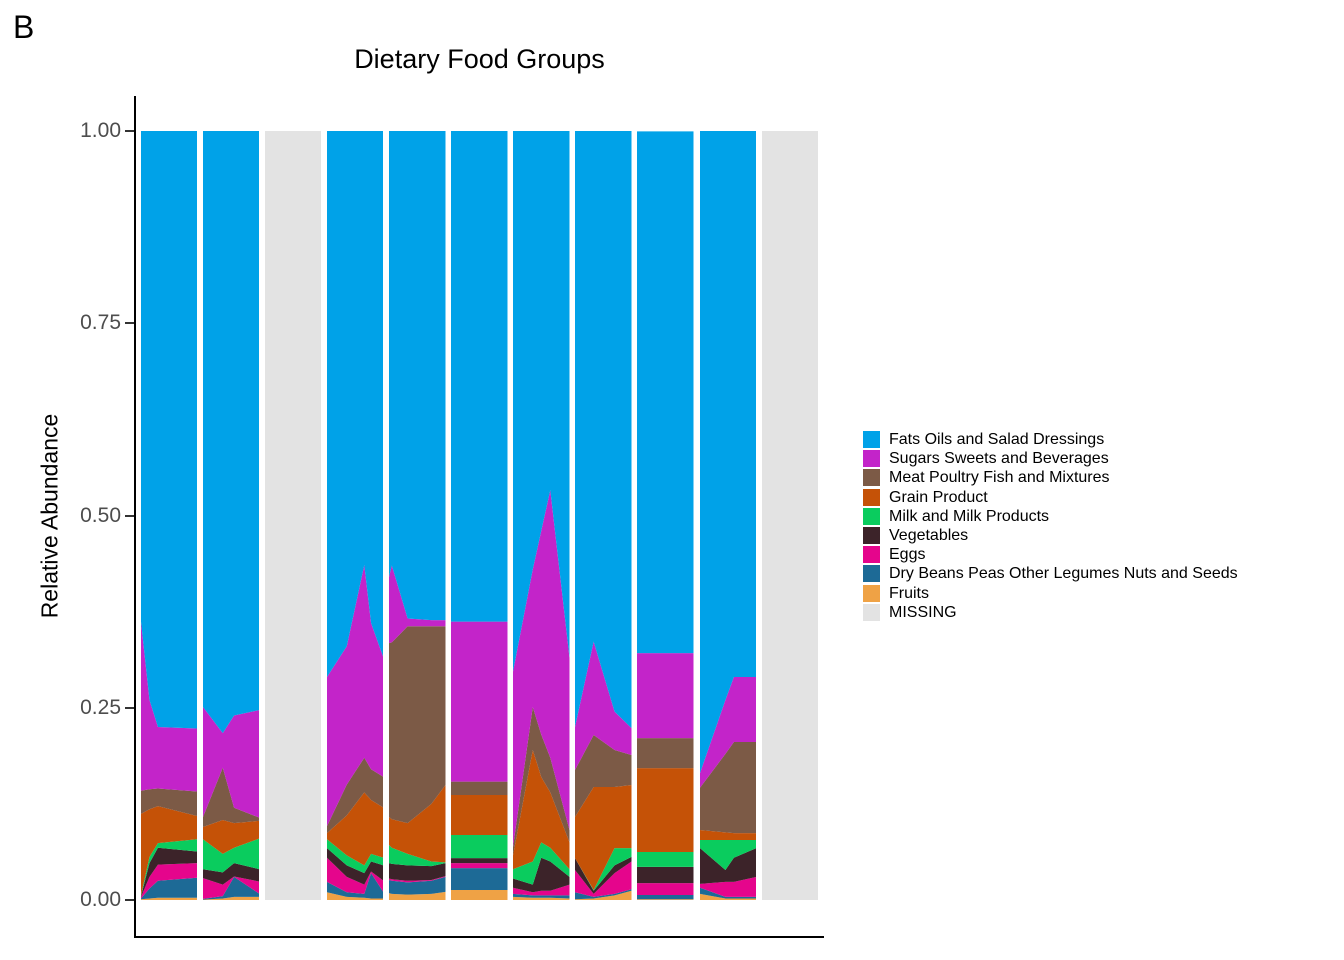  Describe the element at coordinates (907, 555) in the screenshot. I see `legend-label: Eggs` at that location.